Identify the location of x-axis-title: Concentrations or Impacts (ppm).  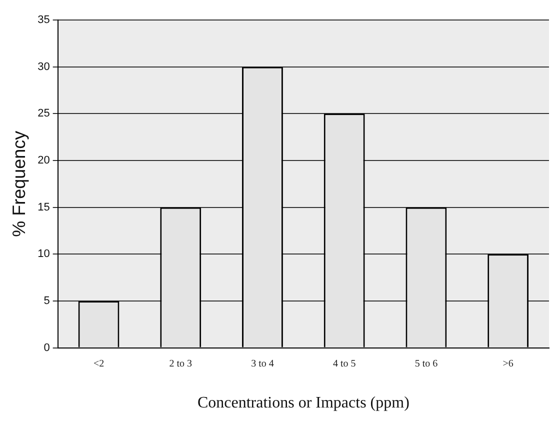
(303, 403).